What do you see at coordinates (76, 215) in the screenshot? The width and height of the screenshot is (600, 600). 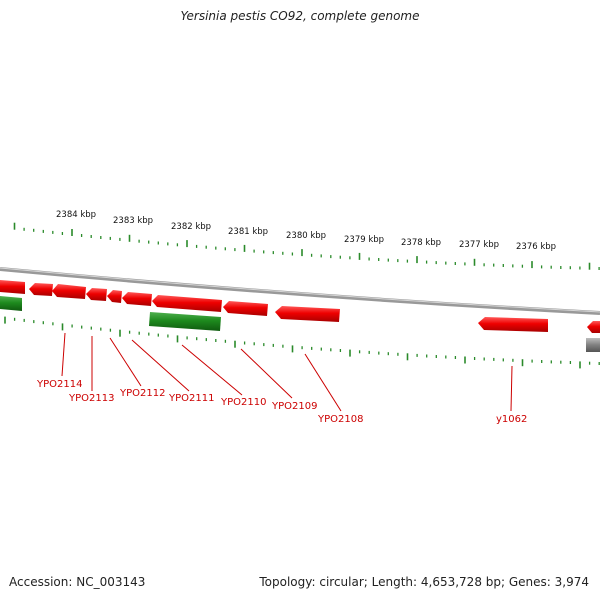 I see `tick-label: 2384 kbp` at bounding box center [76, 215].